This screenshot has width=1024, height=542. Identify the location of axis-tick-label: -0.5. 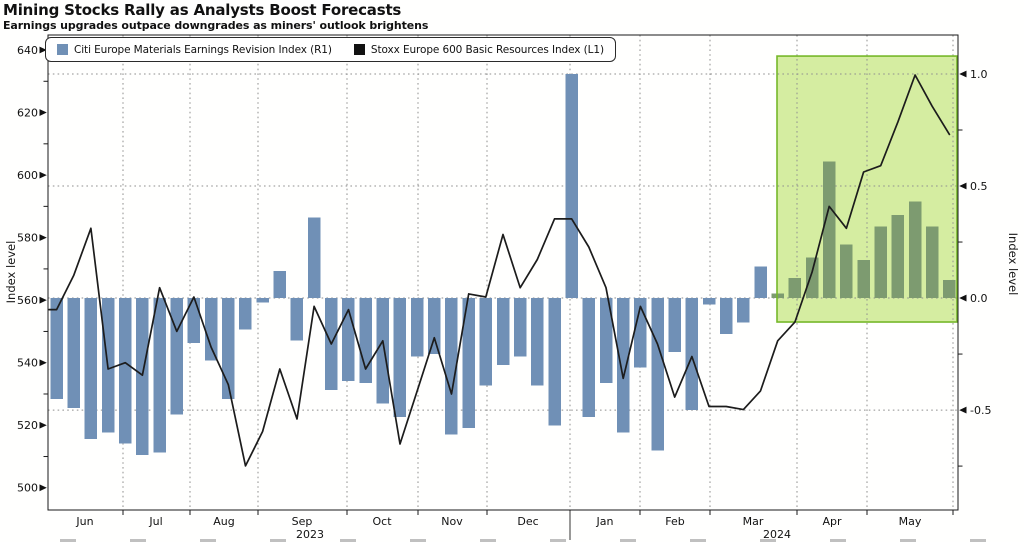
(980, 410).